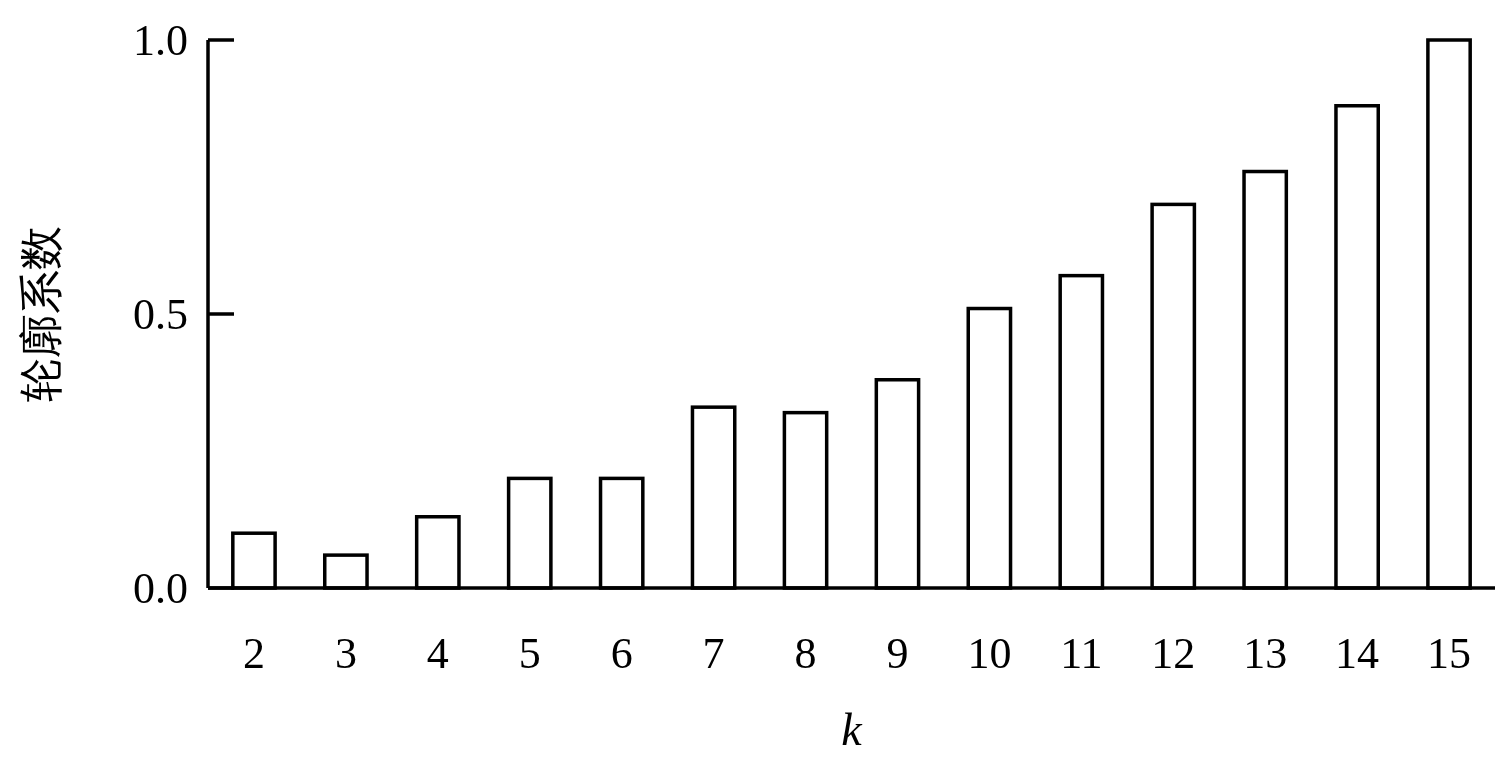 The height and width of the screenshot is (762, 1498). Describe the element at coordinates (41, 314) in the screenshot. I see `y-axis-title: 轮廓系数` at that location.